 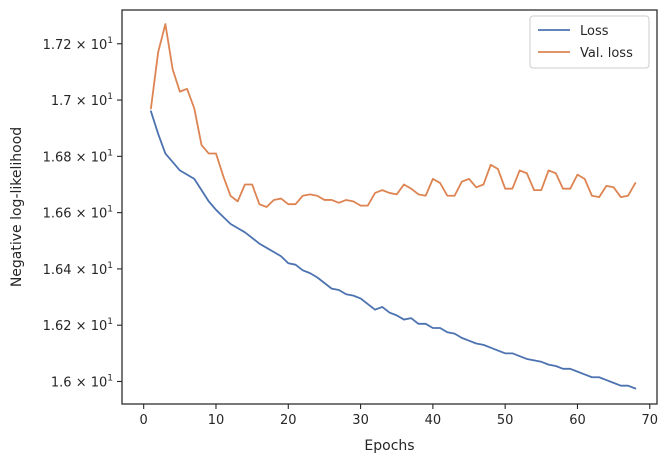 What do you see at coordinates (360, 420) in the screenshot?
I see `x-tick-label: 30` at bounding box center [360, 420].